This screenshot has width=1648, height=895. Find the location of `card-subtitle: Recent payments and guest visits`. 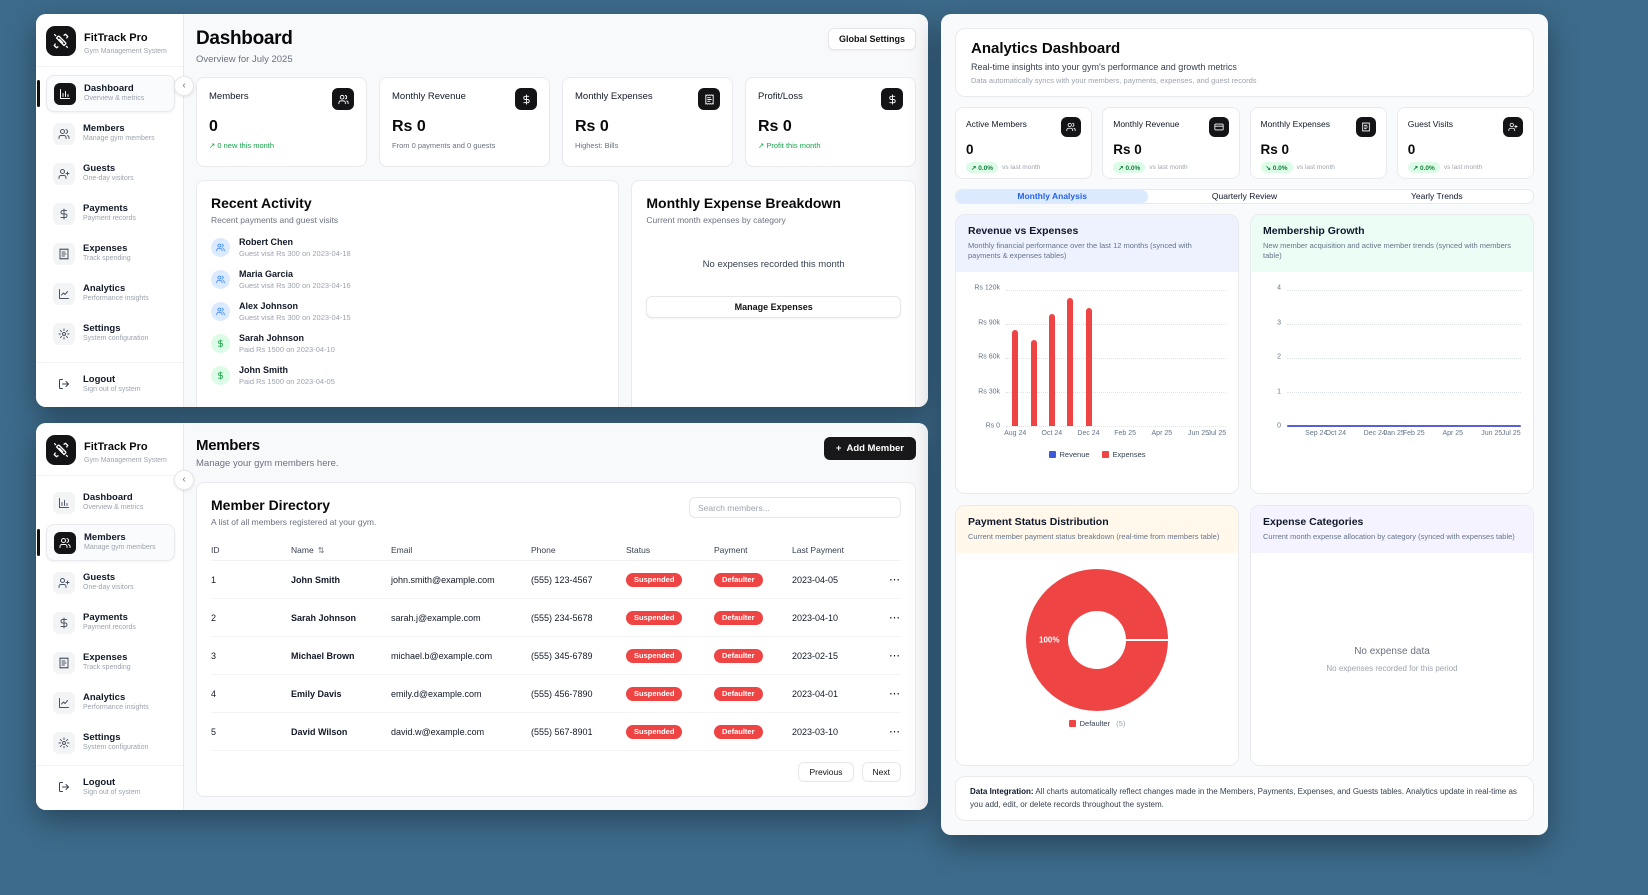

card-subtitle: Recent payments and guest visits is located at coordinates (275, 220).